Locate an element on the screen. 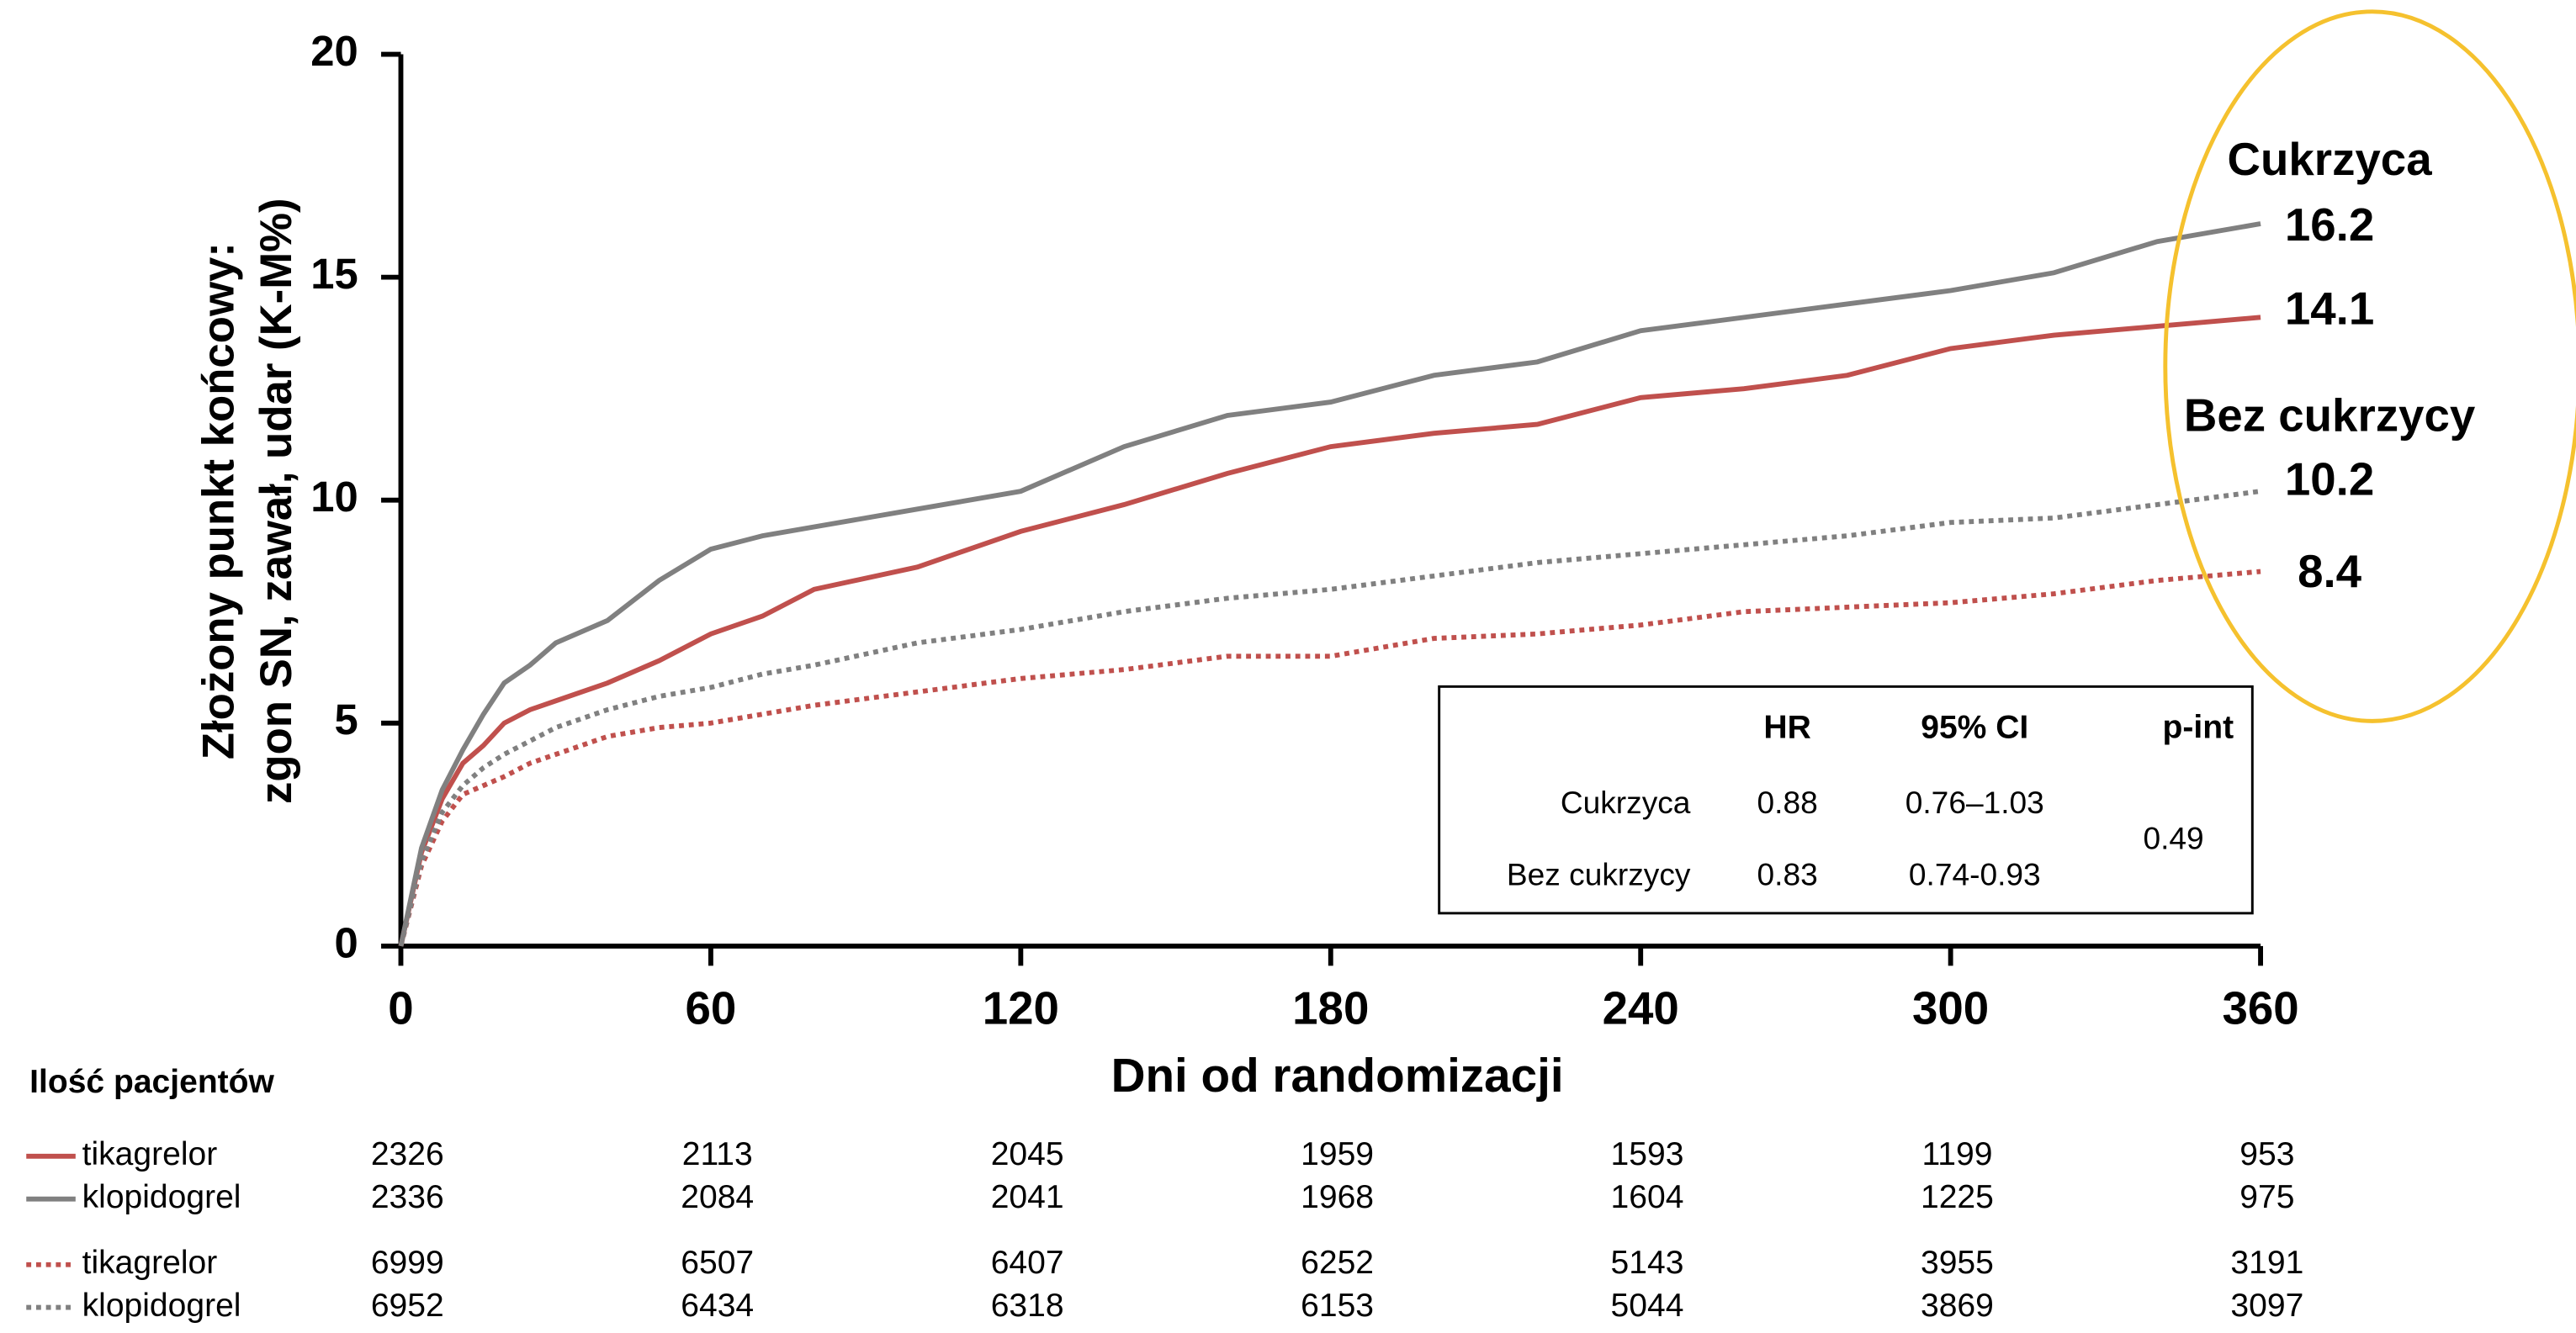  at-risk-value: 3191 is located at coordinates (2266, 1263).